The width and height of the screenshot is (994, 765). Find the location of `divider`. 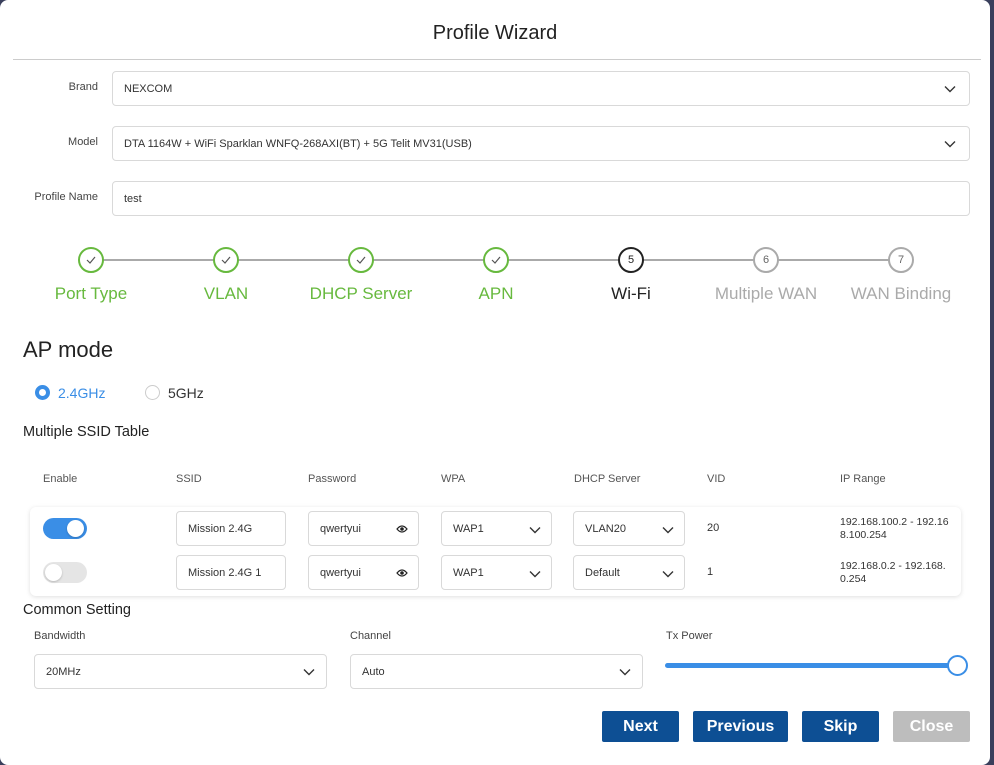

divider is located at coordinates (497, 59).